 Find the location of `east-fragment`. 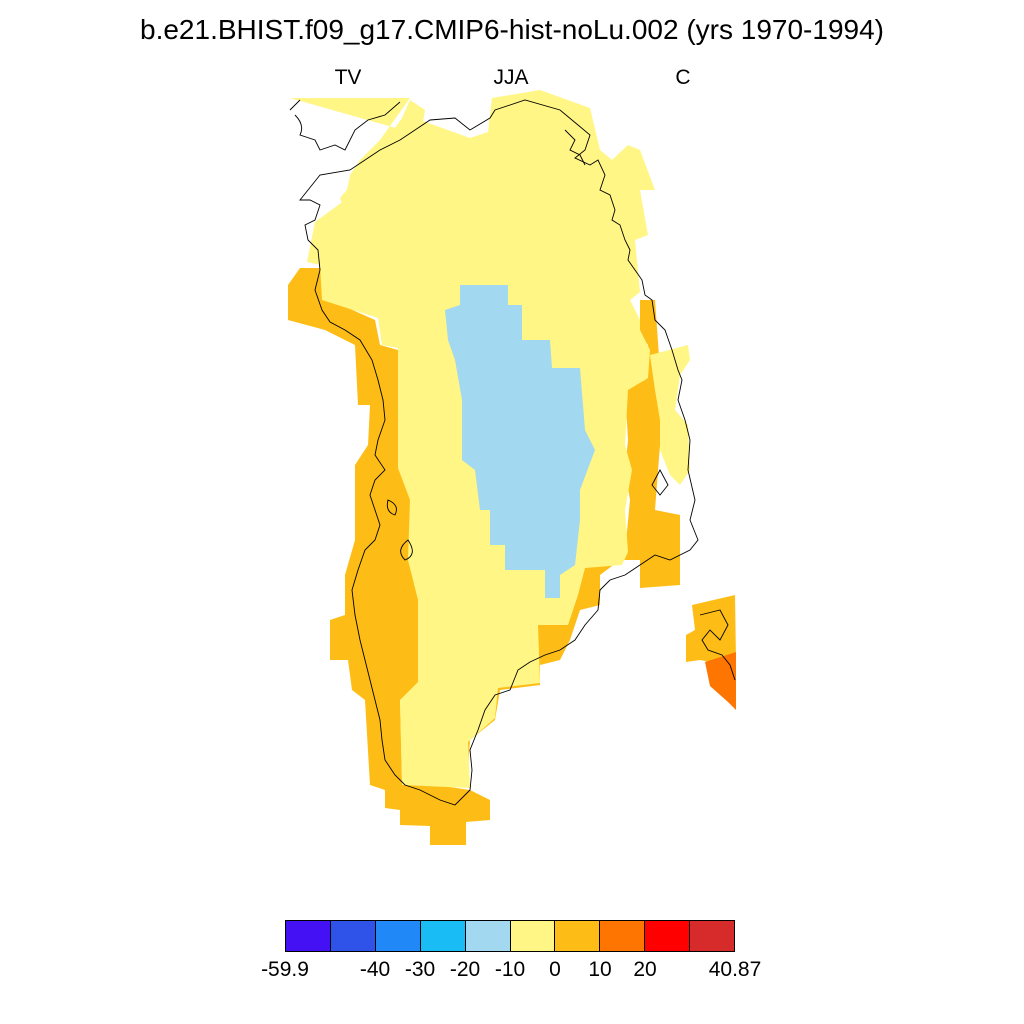

east-fragment is located at coordinates (670, 415).